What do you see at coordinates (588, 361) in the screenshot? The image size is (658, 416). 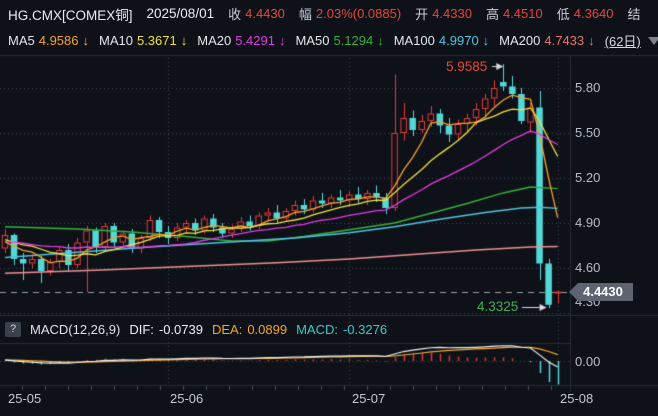 I see `macd-zero-tick: 0.00` at bounding box center [588, 361].